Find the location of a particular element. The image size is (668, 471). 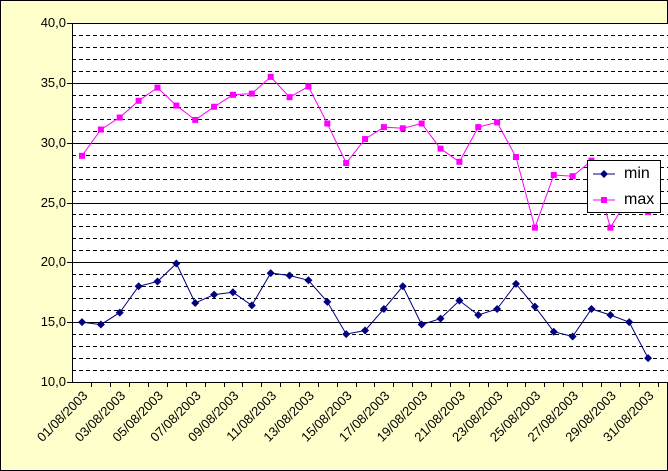

y-tick-label: 40,0 is located at coordinates (53, 22).